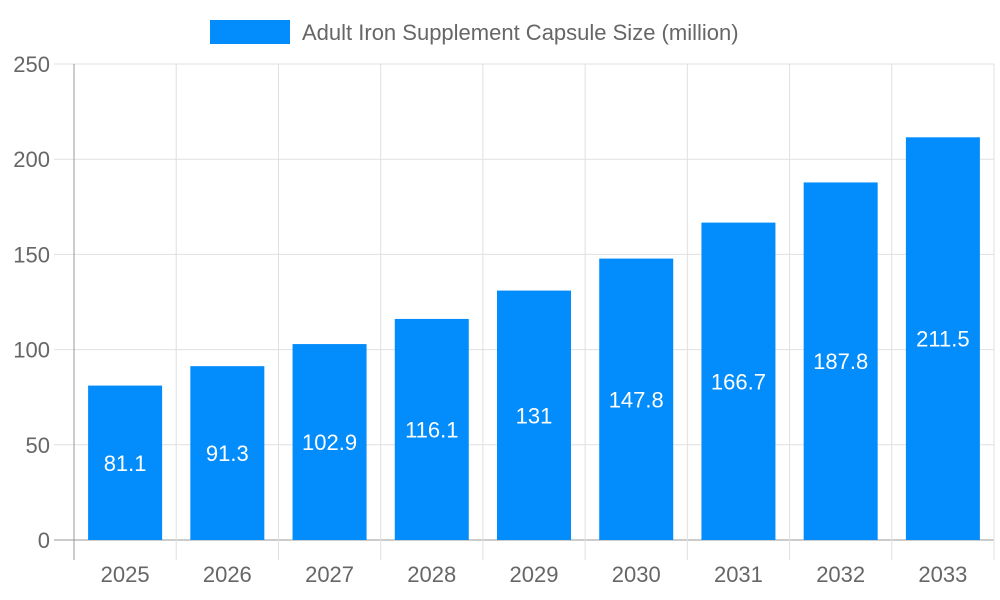 Image resolution: width=1000 pixels, height=600 pixels. I want to click on data-label: 81.1, so click(125, 463).